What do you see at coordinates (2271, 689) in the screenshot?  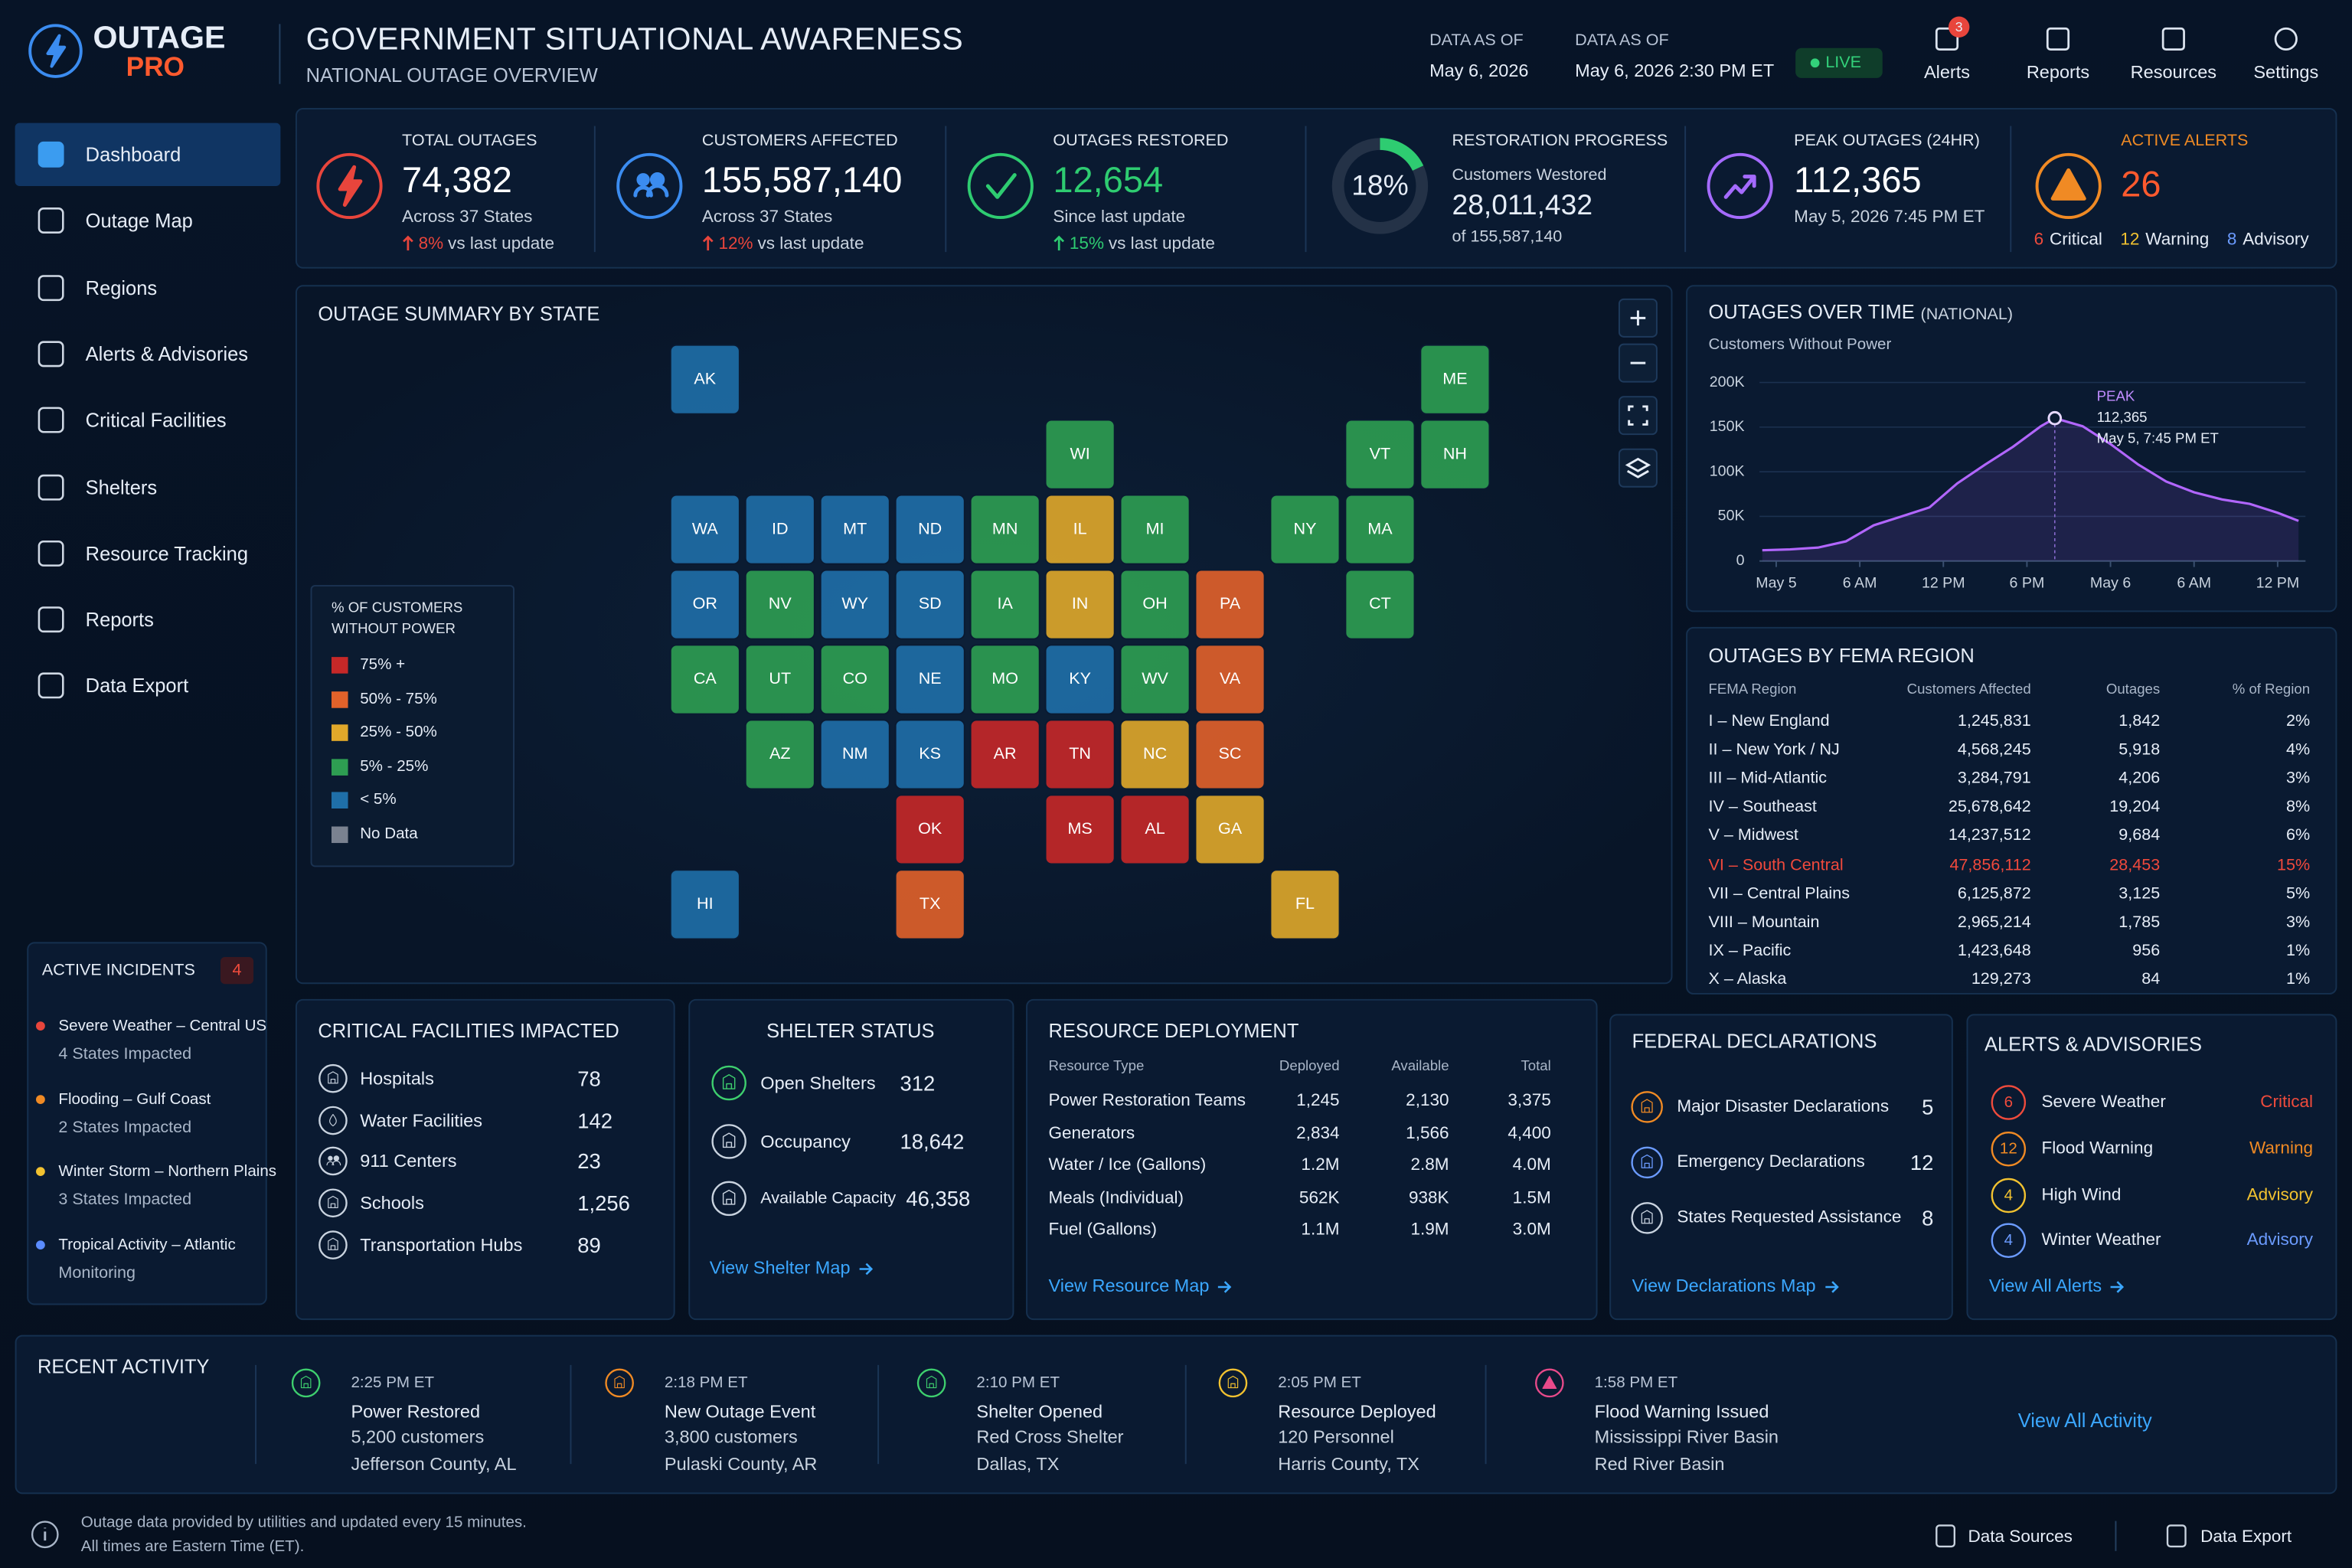 I see `fema-header: % of Region` at bounding box center [2271, 689].